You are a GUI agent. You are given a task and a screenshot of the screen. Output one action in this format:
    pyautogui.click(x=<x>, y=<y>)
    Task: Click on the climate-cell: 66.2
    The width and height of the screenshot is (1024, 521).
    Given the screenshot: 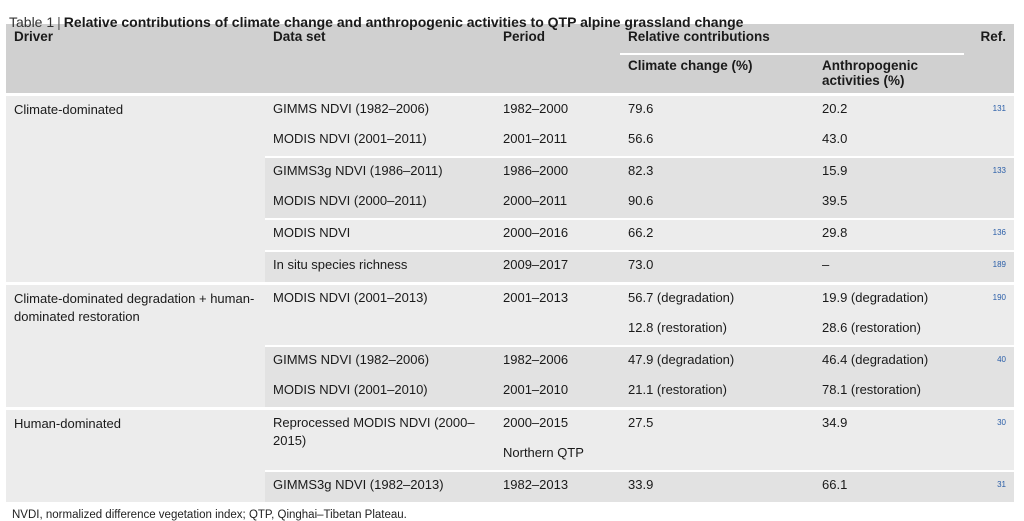 What is the action you would take?
    pyautogui.click(x=717, y=234)
    